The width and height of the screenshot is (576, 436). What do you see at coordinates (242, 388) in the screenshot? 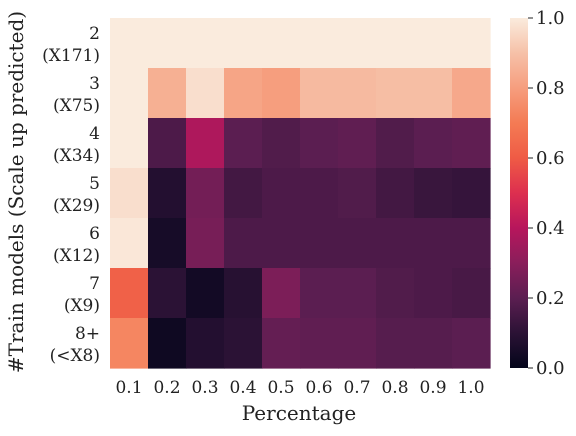
I see `x-tick-label: 0.4` at bounding box center [242, 388].